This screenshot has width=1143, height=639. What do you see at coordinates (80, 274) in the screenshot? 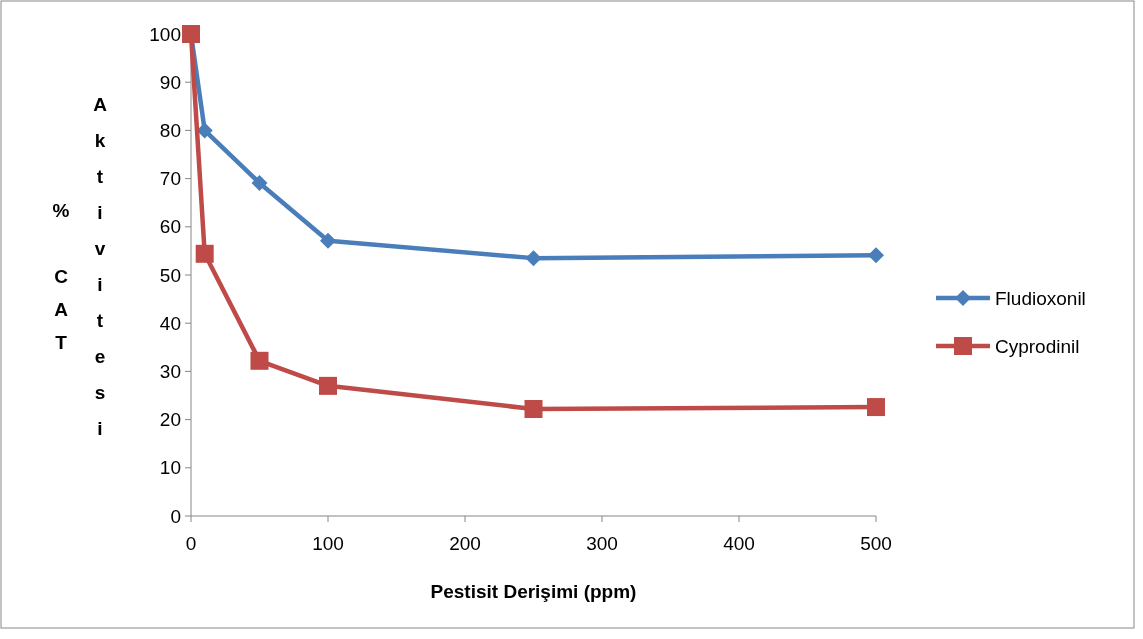
I see `y-axis-title: % CAT Aktivitesi` at bounding box center [80, 274].